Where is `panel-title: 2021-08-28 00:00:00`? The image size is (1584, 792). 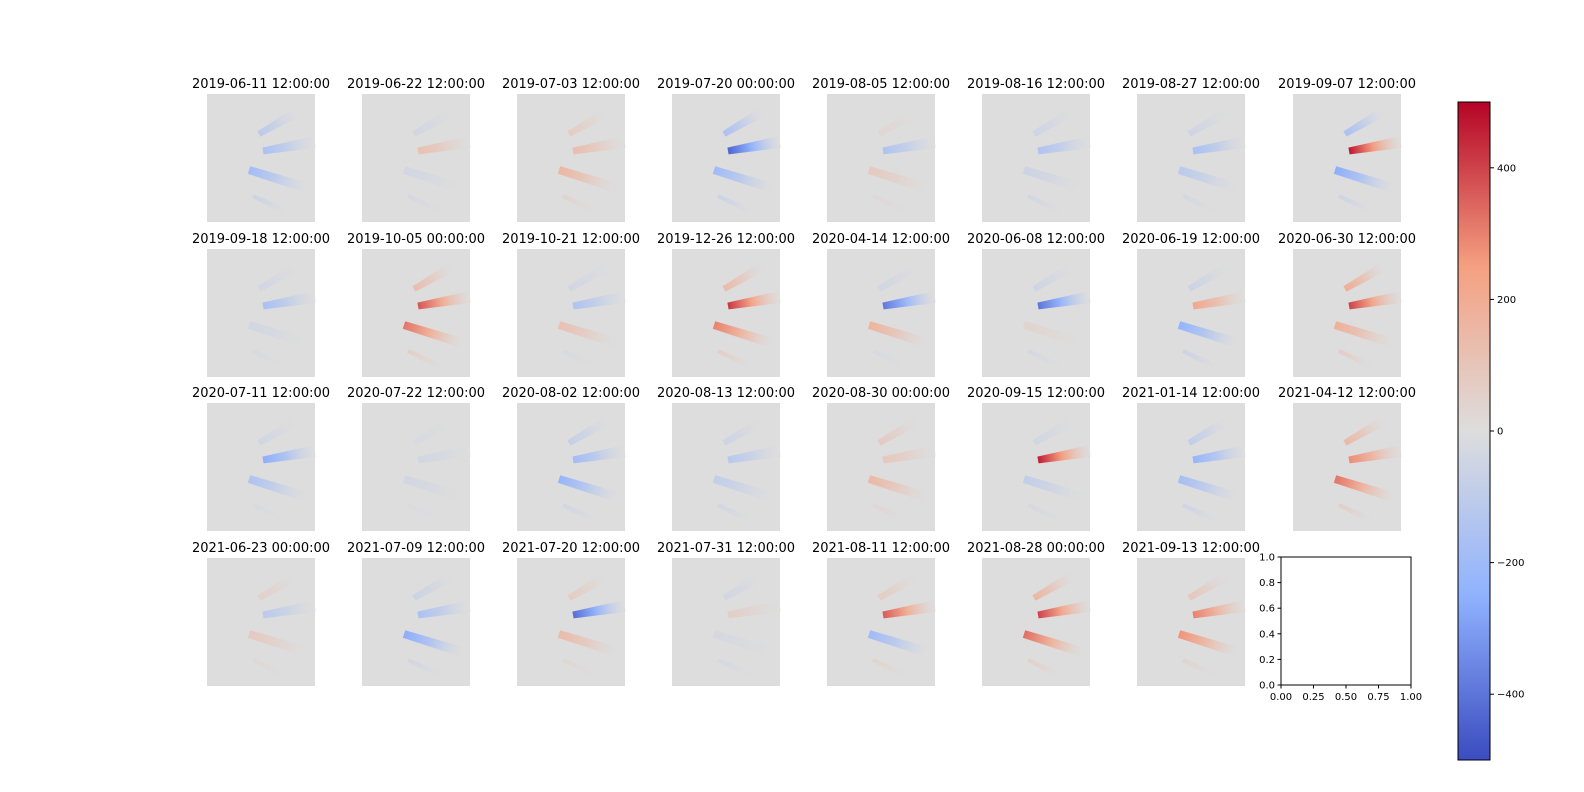 panel-title: 2021-08-28 00:00:00 is located at coordinates (1036, 548).